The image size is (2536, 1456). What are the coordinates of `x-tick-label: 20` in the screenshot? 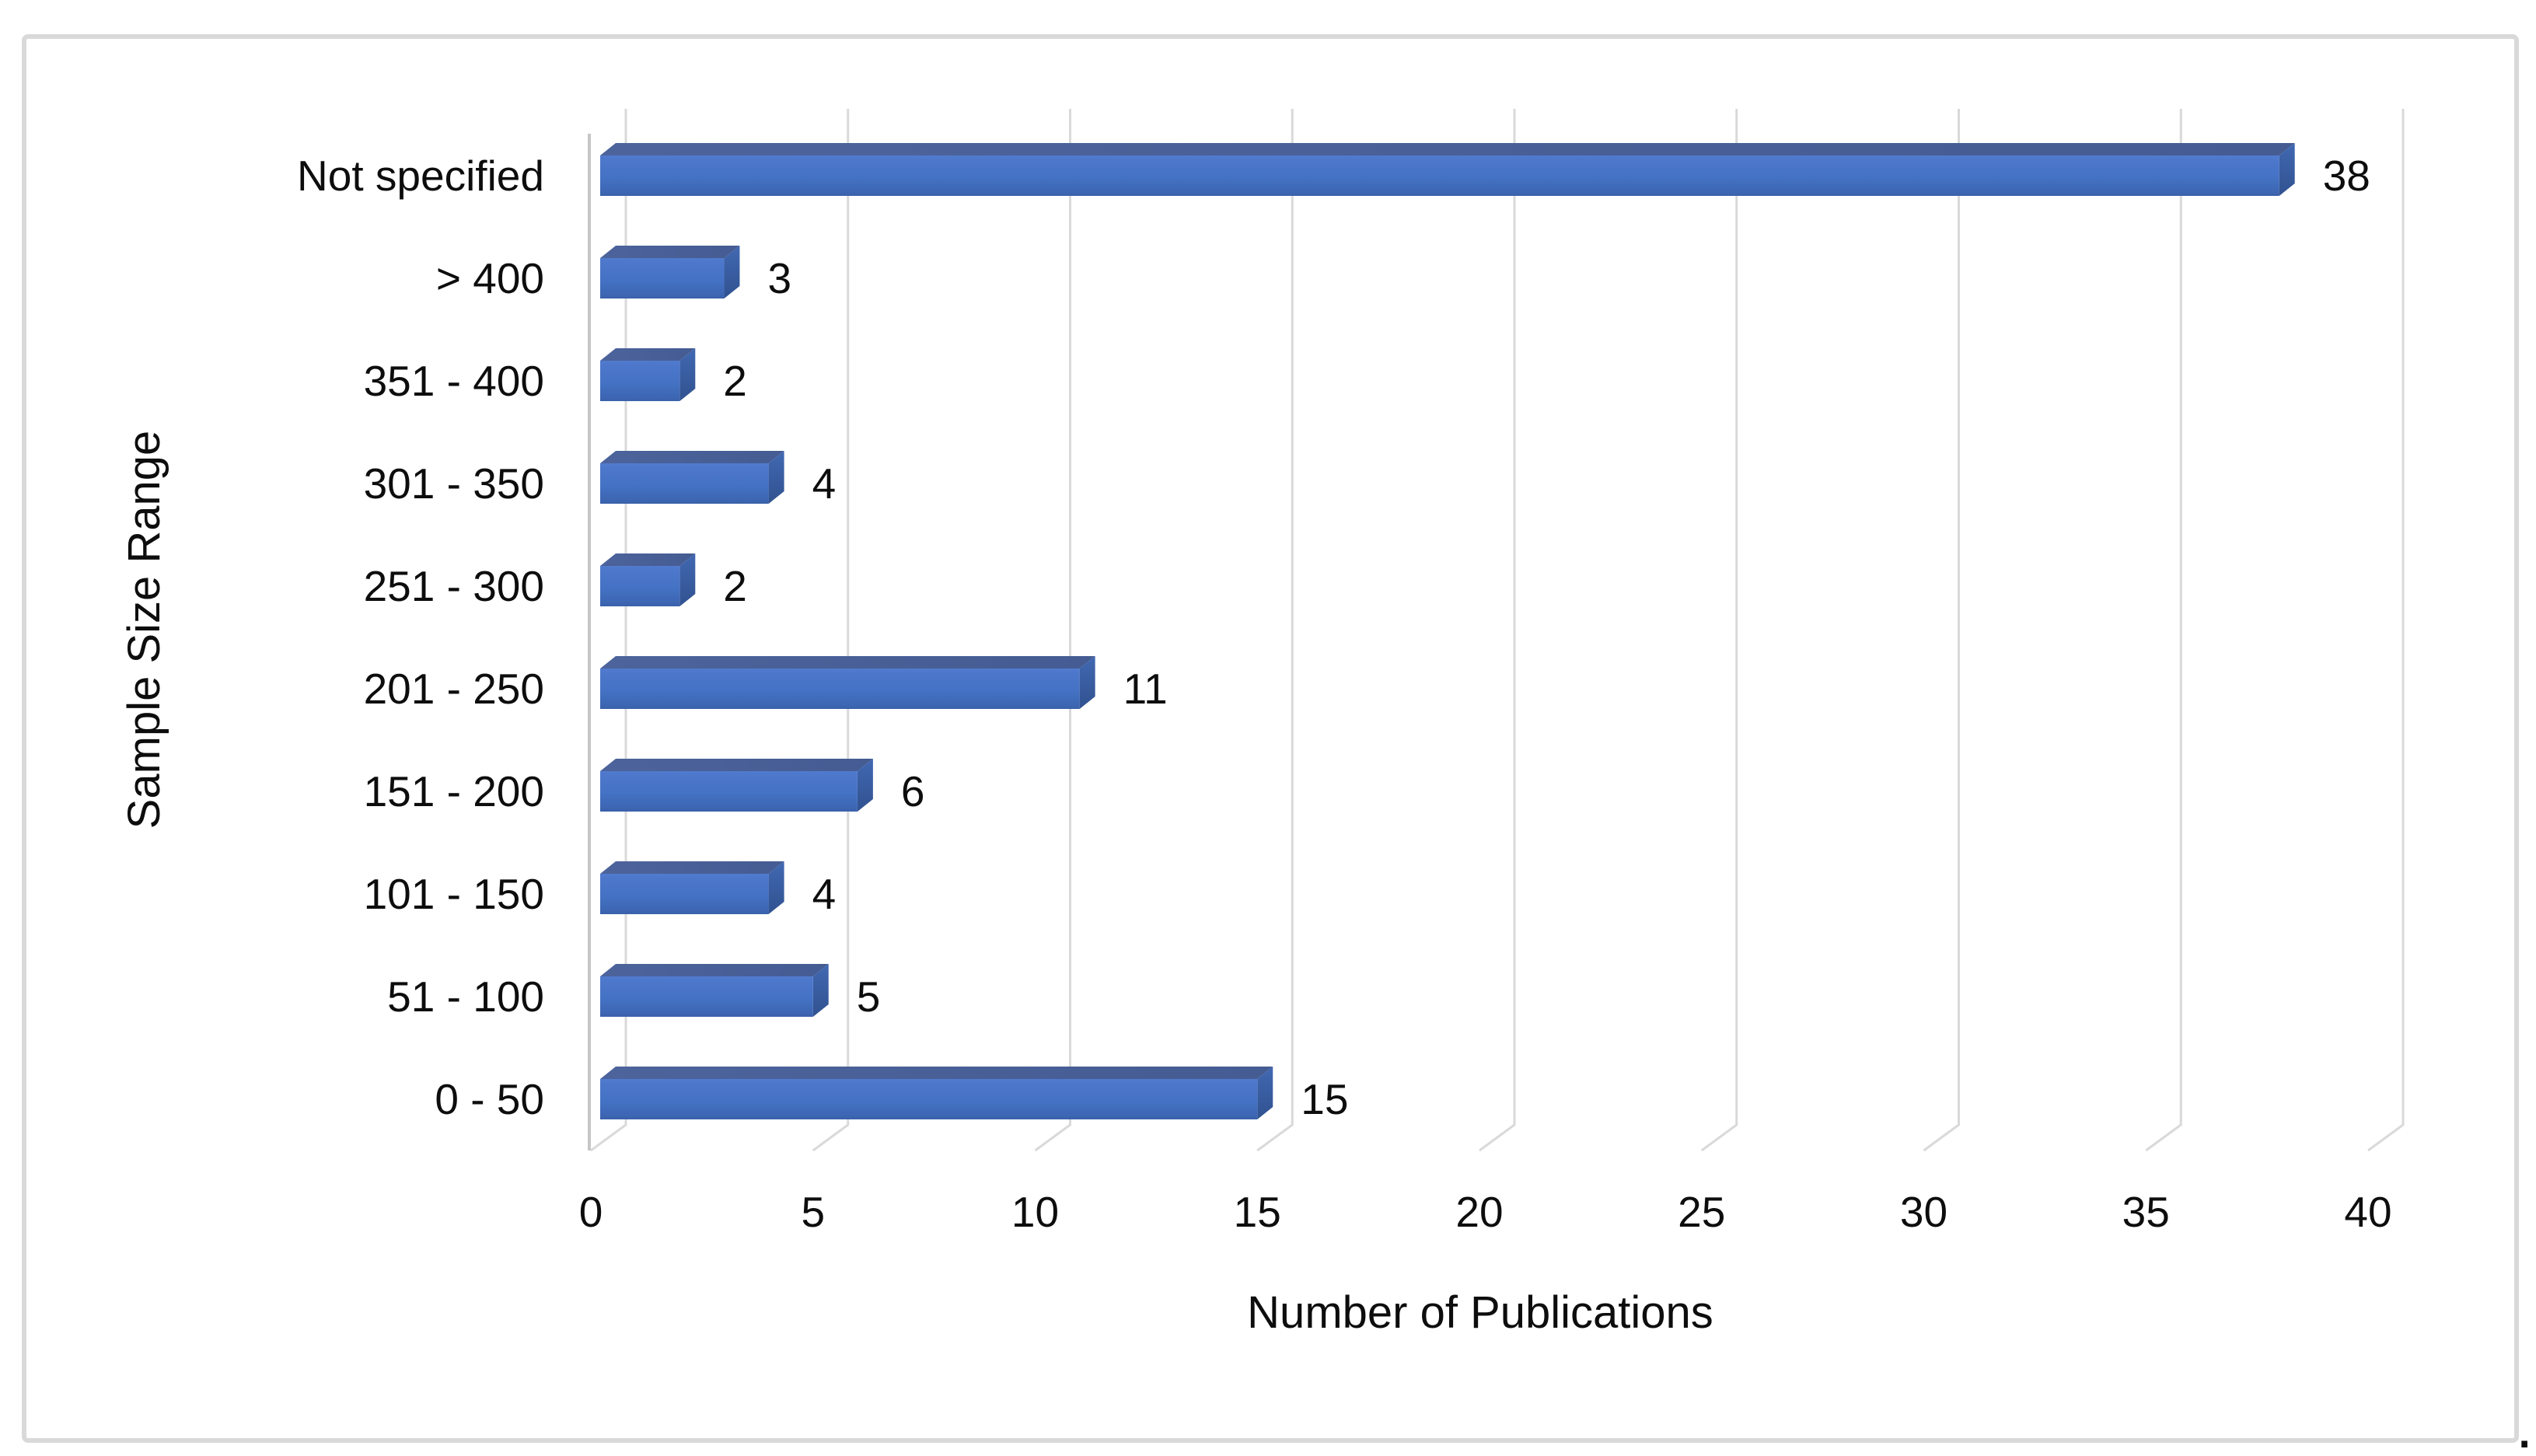 It's located at (1479, 1212).